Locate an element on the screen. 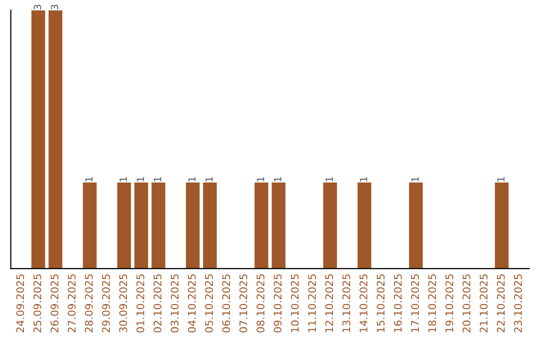 This screenshot has height=340, width=540. x-tick-label: 29.09.2025 is located at coordinates (106, 303).